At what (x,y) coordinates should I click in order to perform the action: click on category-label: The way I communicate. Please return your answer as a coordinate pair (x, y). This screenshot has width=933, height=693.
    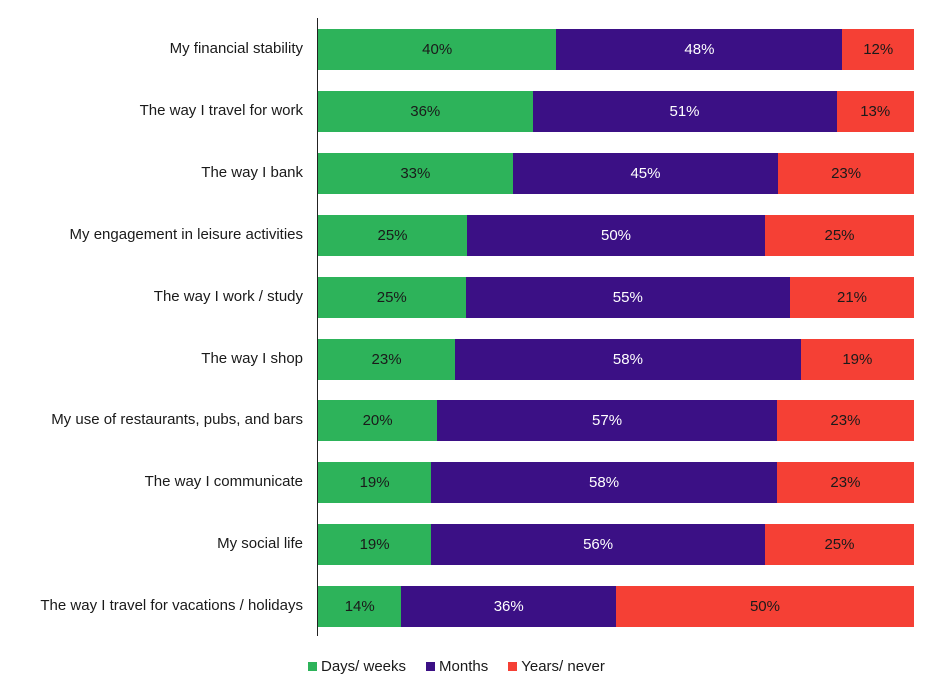
    Looking at the image, I should click on (223, 482).